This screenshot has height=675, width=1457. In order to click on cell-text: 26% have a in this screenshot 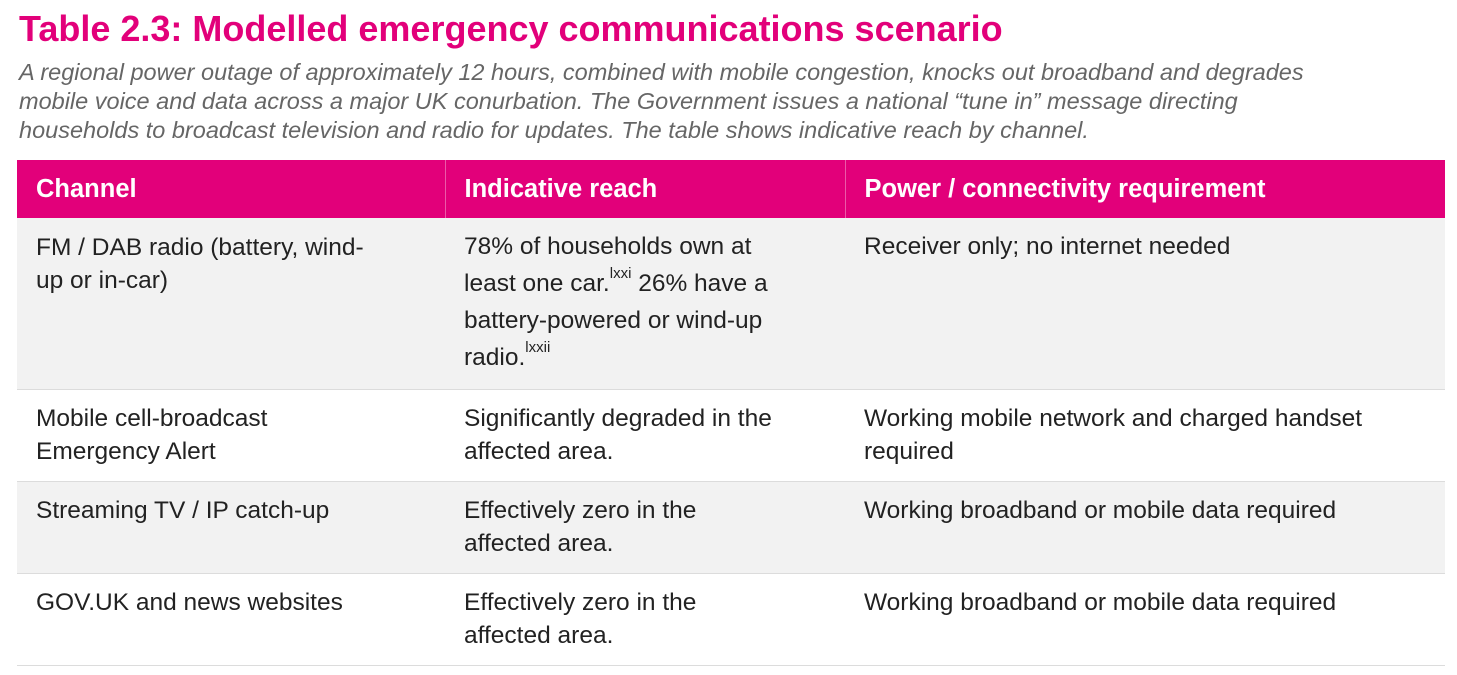, I will do `click(699, 283)`.